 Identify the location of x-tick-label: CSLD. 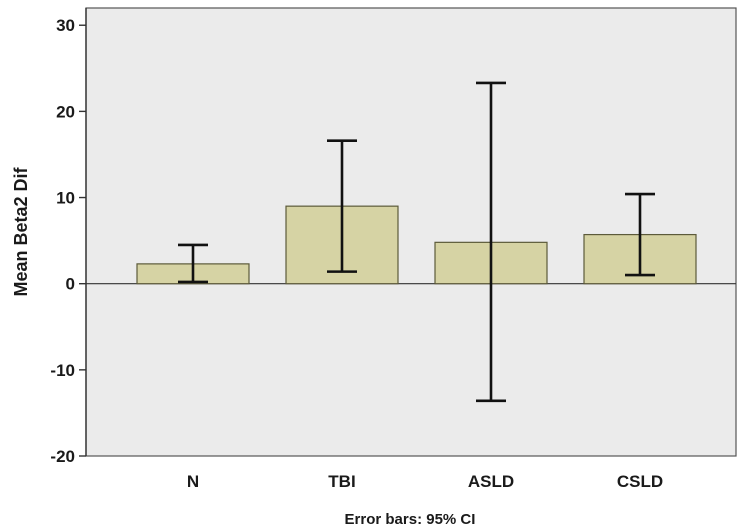
(640, 481).